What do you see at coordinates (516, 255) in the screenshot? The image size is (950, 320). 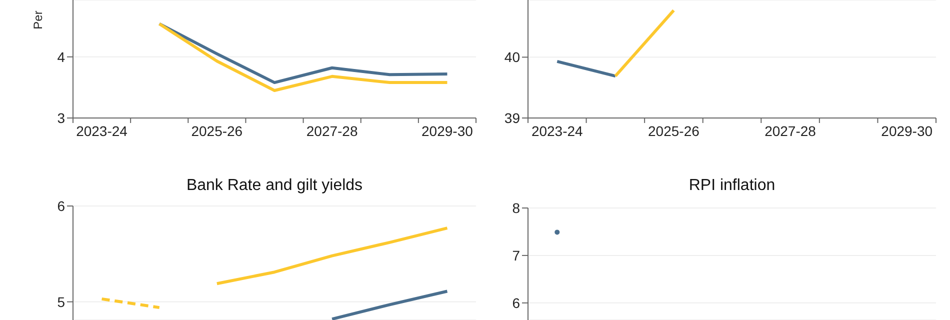 I see `y-tick-label: 7` at bounding box center [516, 255].